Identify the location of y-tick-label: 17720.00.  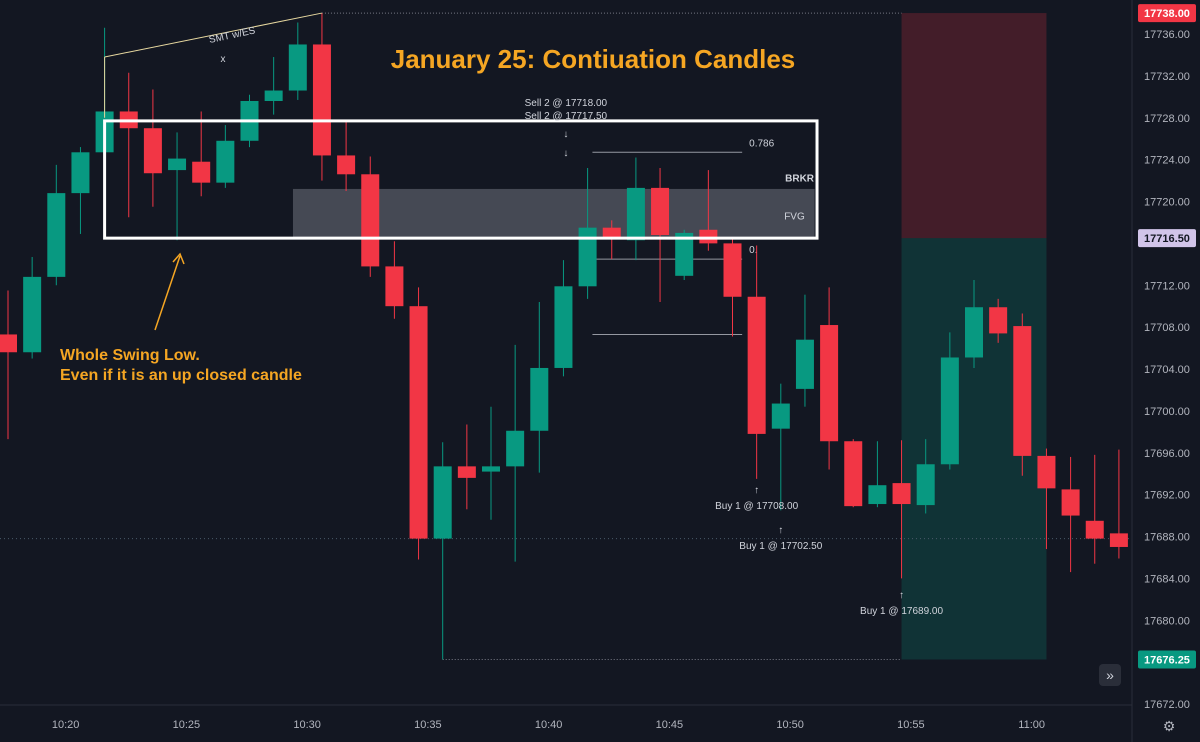
(1167, 203).